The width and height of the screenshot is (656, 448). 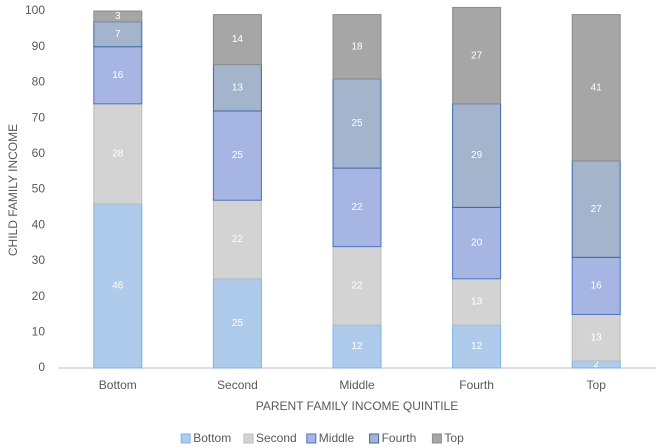 I want to click on value-label: 29, so click(x=477, y=155).